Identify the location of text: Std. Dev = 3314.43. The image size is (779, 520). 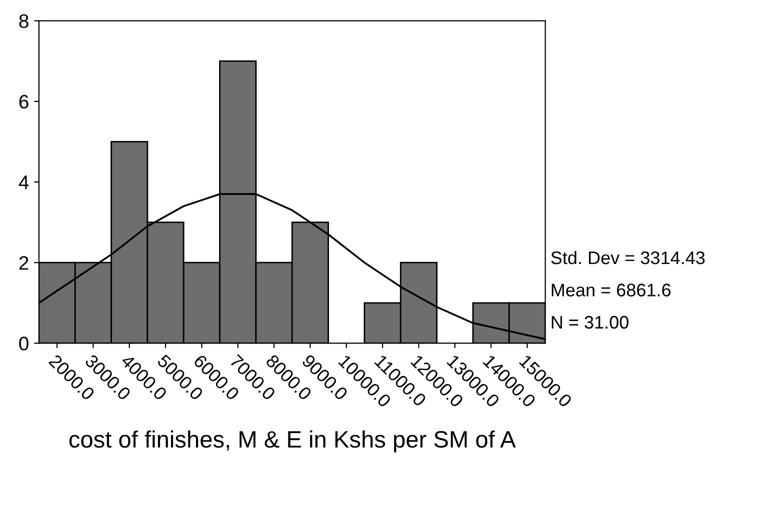
(628, 257).